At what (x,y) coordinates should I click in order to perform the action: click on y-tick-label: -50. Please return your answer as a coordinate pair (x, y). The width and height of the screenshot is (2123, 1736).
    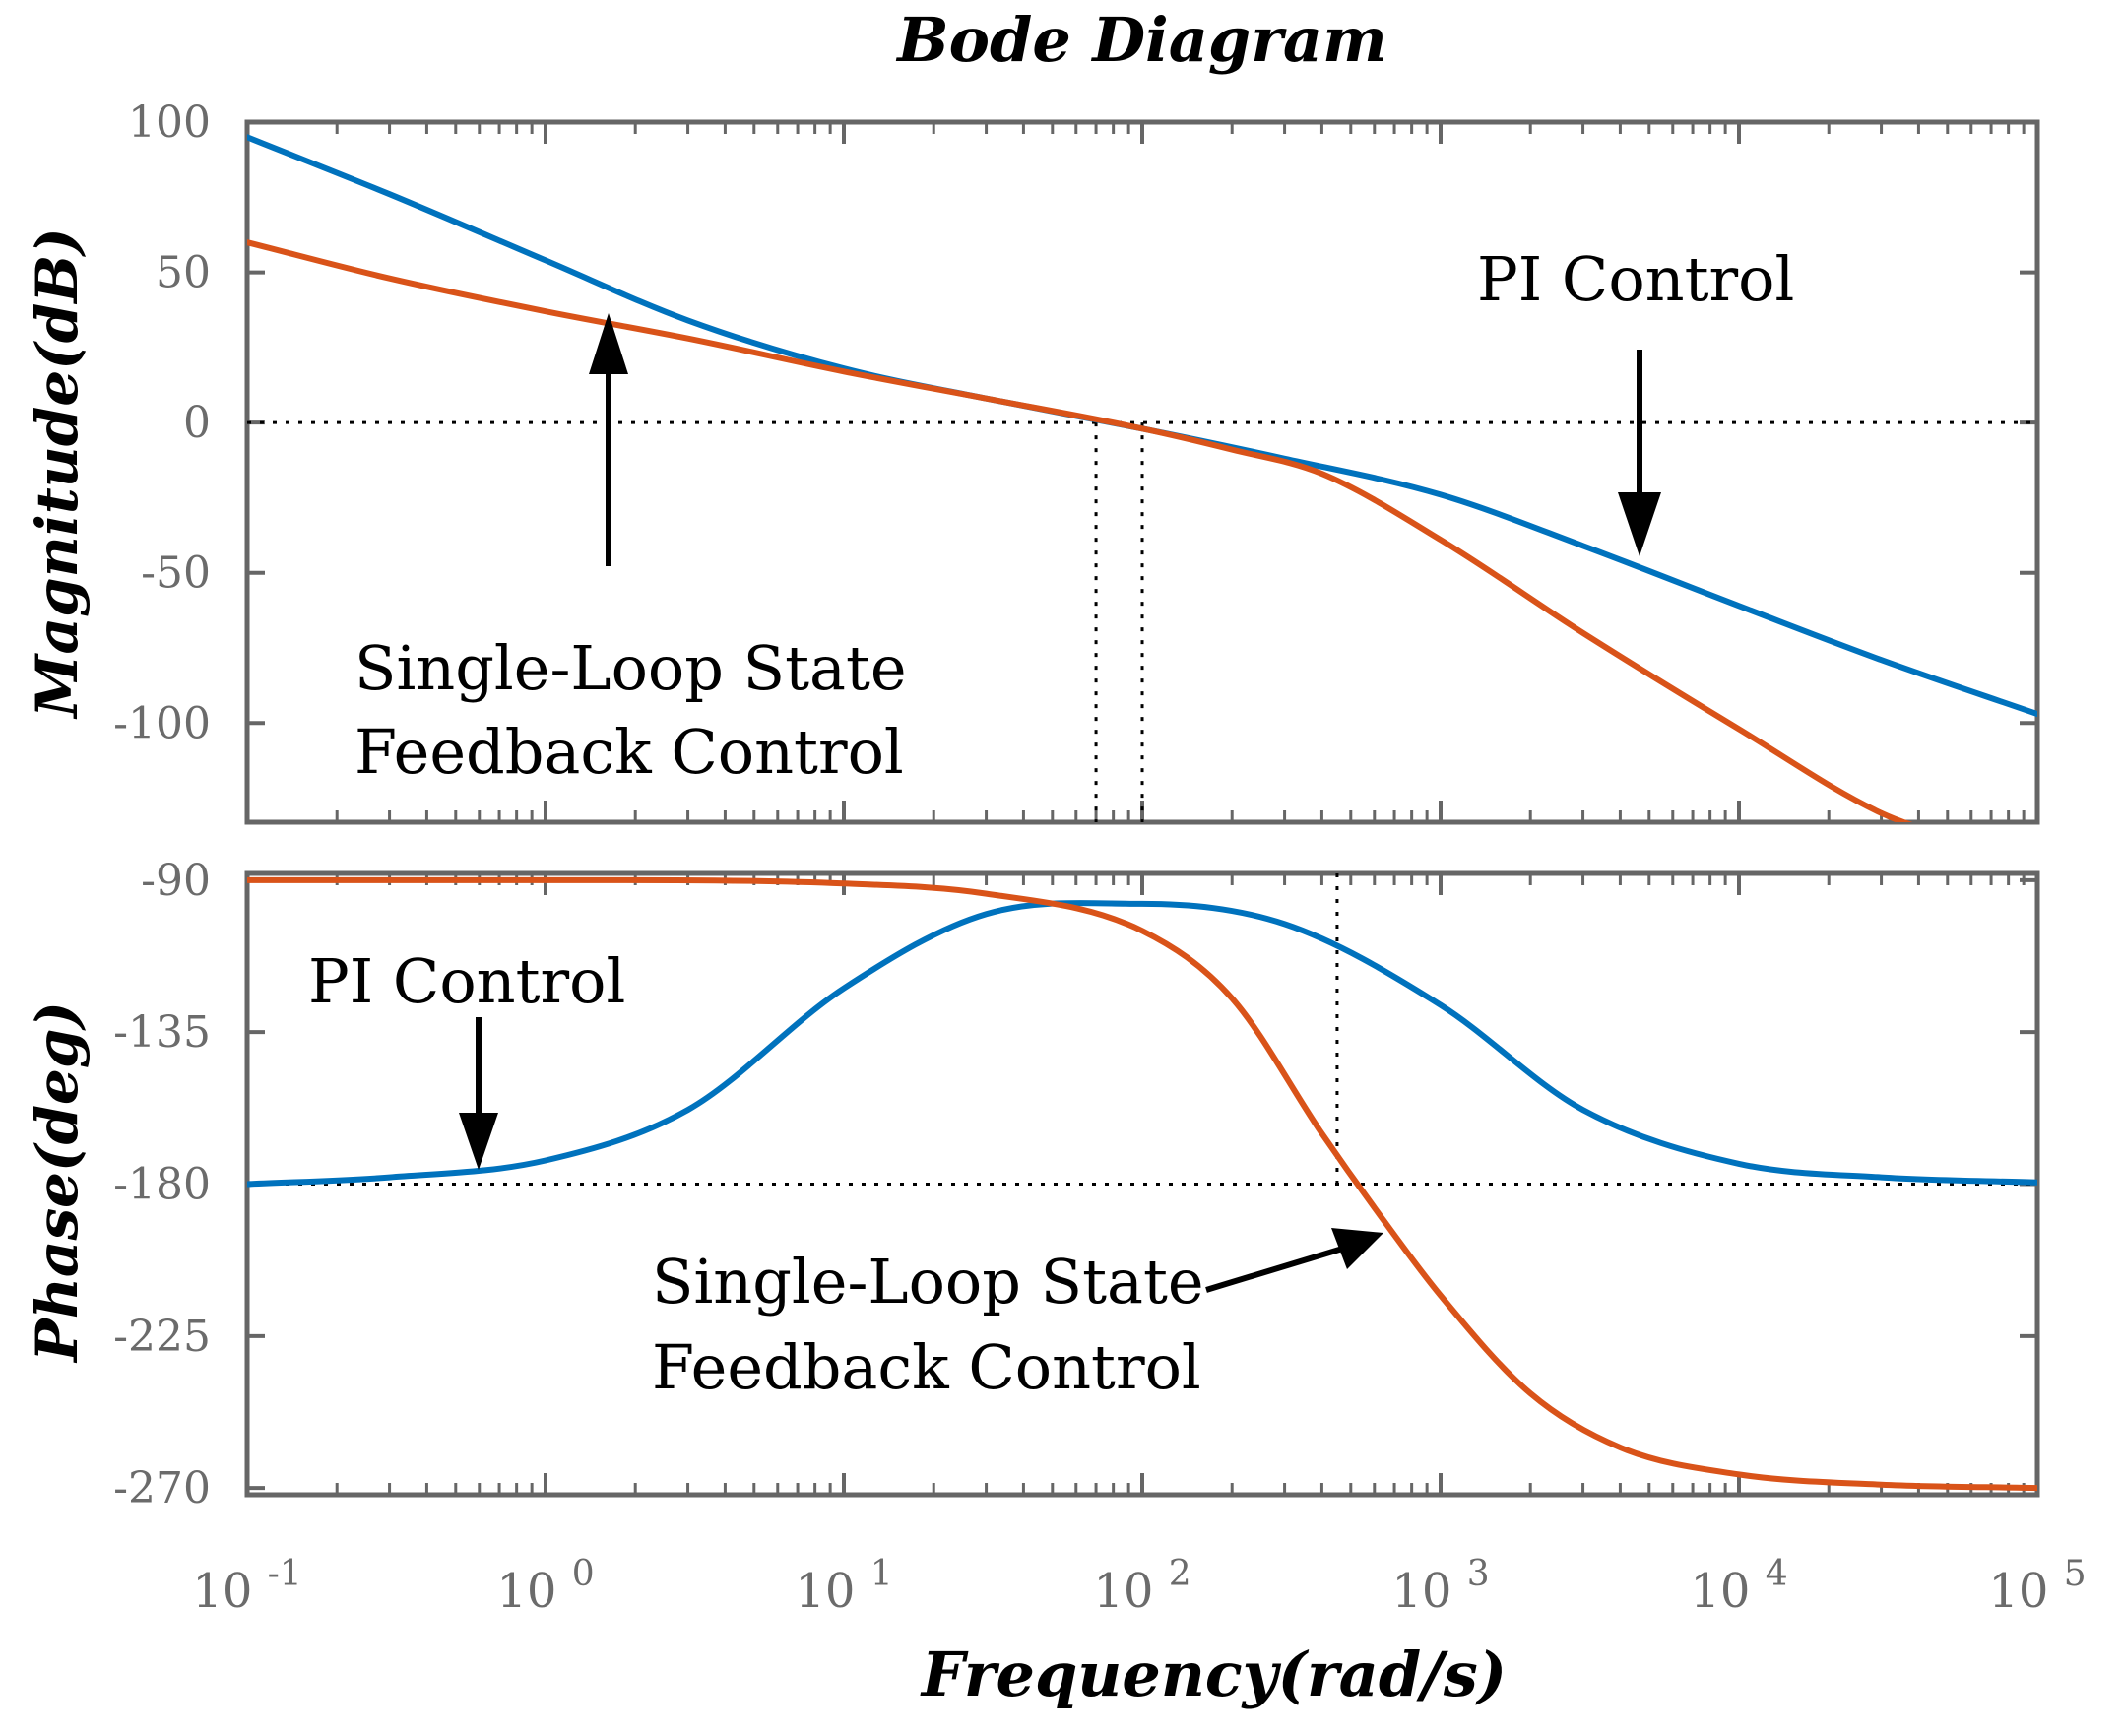
    Looking at the image, I should click on (176, 574).